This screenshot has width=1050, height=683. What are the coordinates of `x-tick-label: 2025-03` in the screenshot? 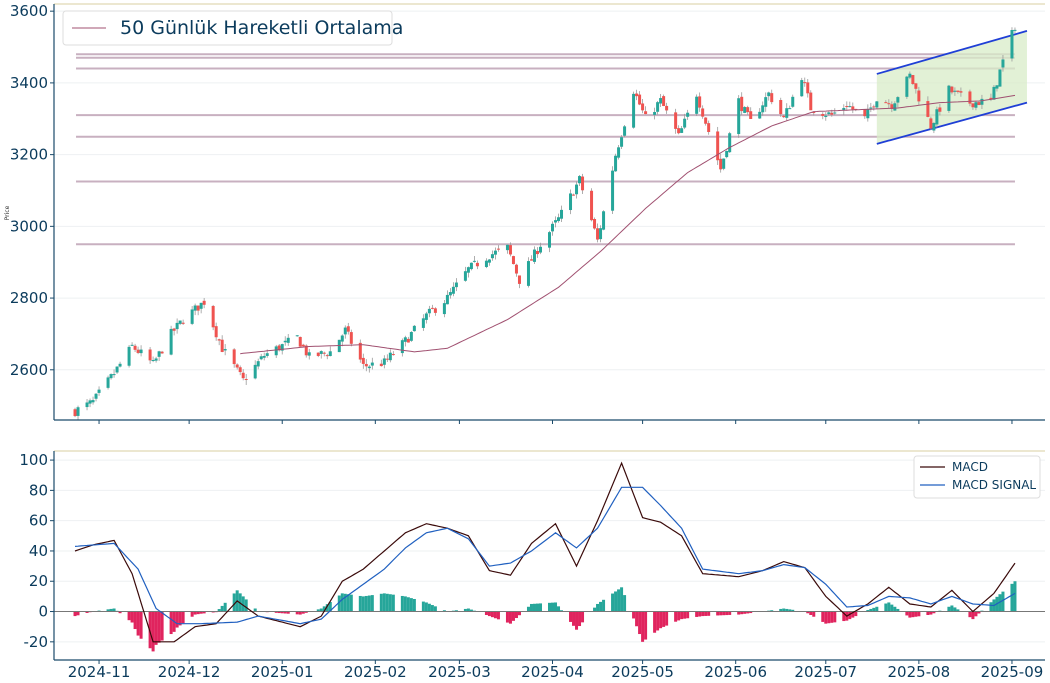 It's located at (459, 672).